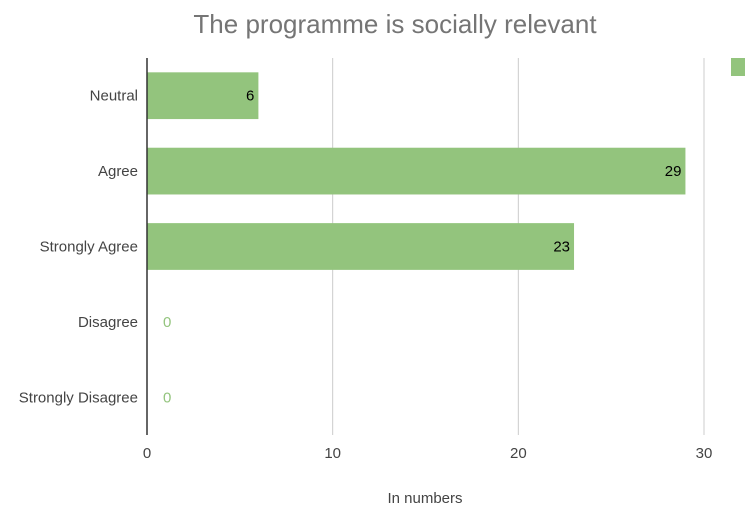  What do you see at coordinates (704, 453) in the screenshot?
I see `x-tick-label-30: 30` at bounding box center [704, 453].